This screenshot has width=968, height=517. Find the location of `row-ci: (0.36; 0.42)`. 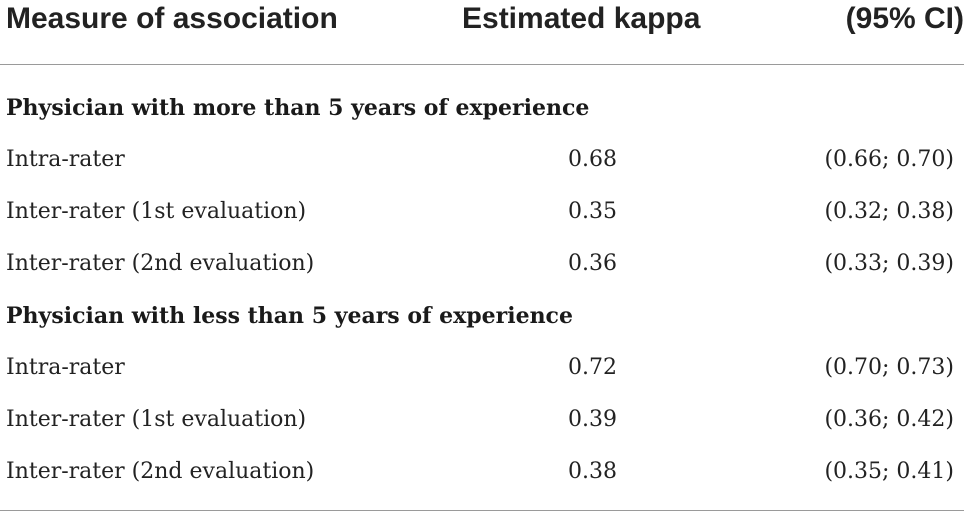

row-ci: (0.36; 0.42) is located at coordinates (889, 419).